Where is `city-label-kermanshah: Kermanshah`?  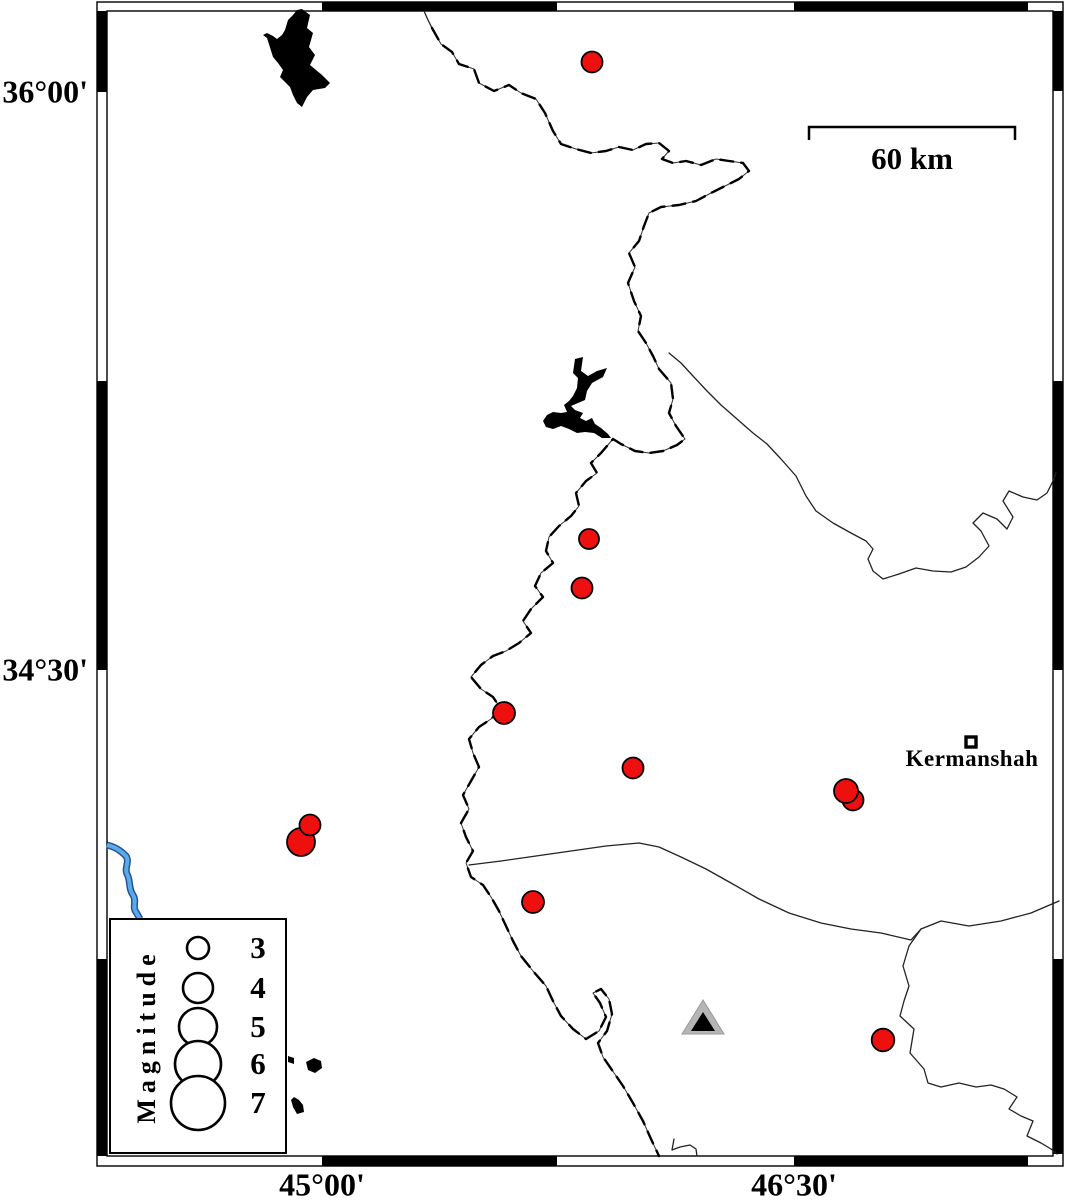 city-label-kermanshah: Kermanshah is located at coordinates (972, 758).